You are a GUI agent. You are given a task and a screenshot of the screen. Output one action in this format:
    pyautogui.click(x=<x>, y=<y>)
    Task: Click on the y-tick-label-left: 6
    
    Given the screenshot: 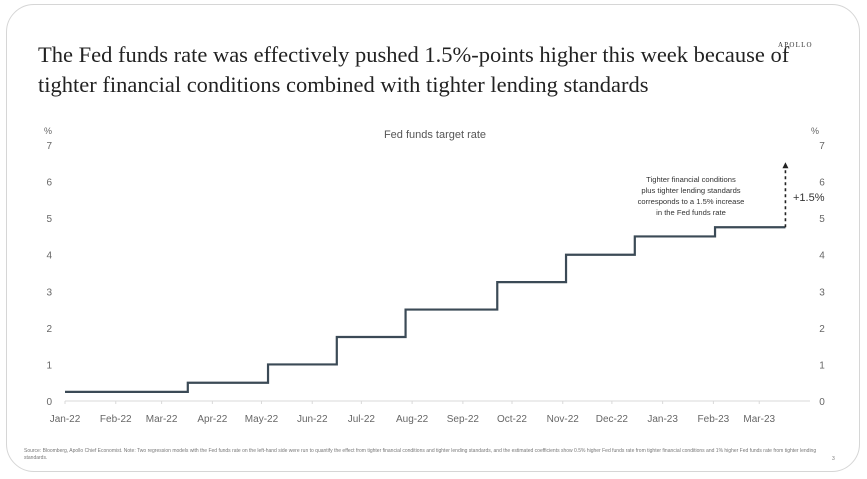 What is the action you would take?
    pyautogui.click(x=49, y=183)
    